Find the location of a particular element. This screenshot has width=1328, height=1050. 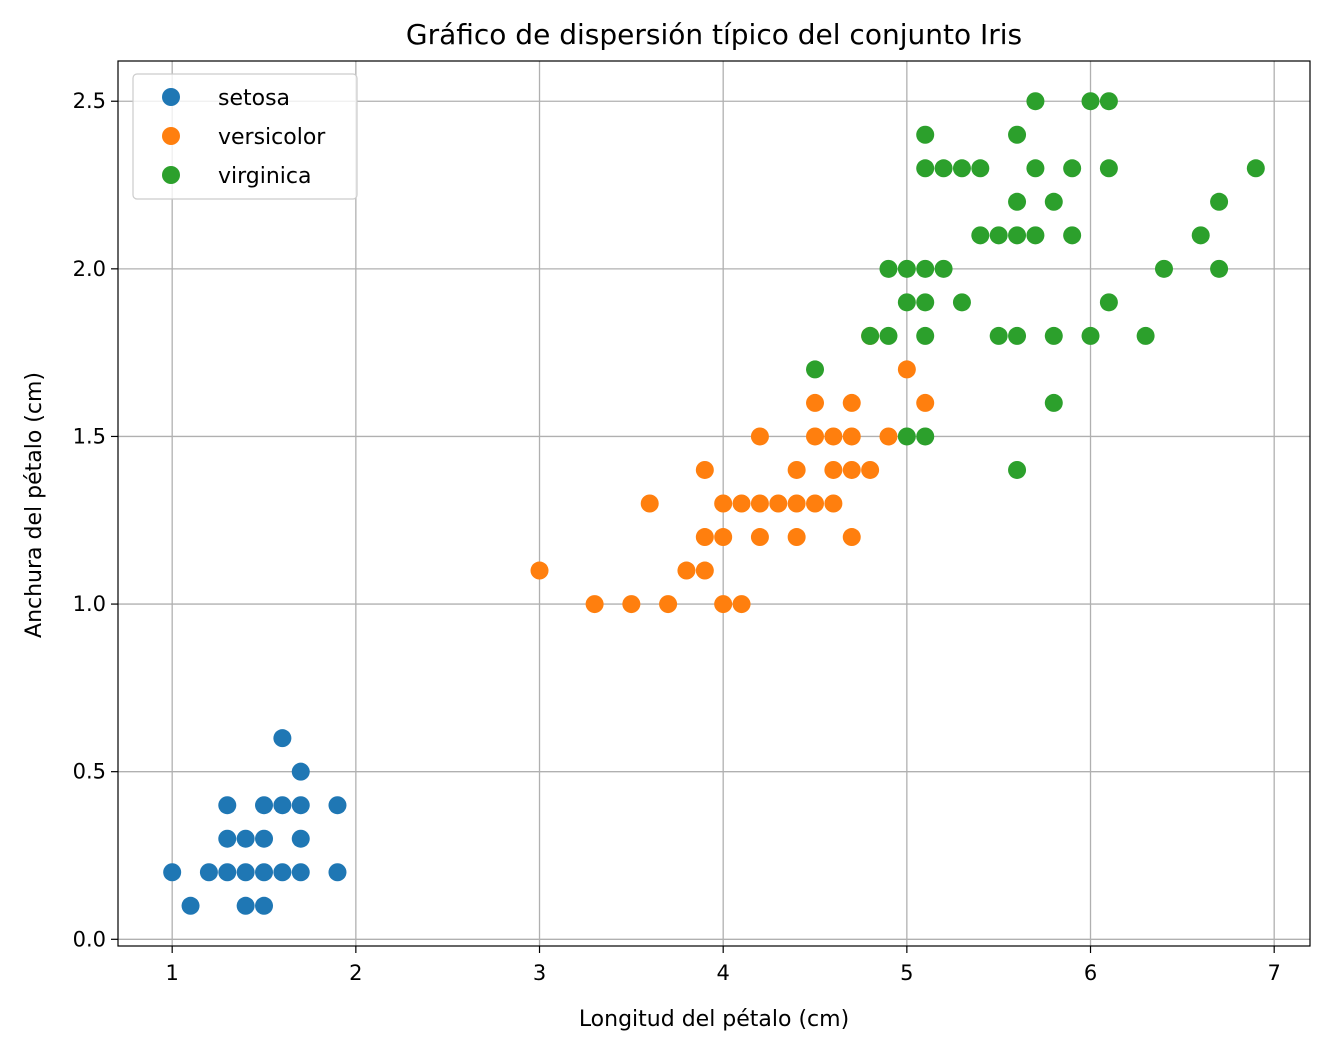

y-axis-label: Anchura del pétalo (cm) is located at coordinates (34, 505).